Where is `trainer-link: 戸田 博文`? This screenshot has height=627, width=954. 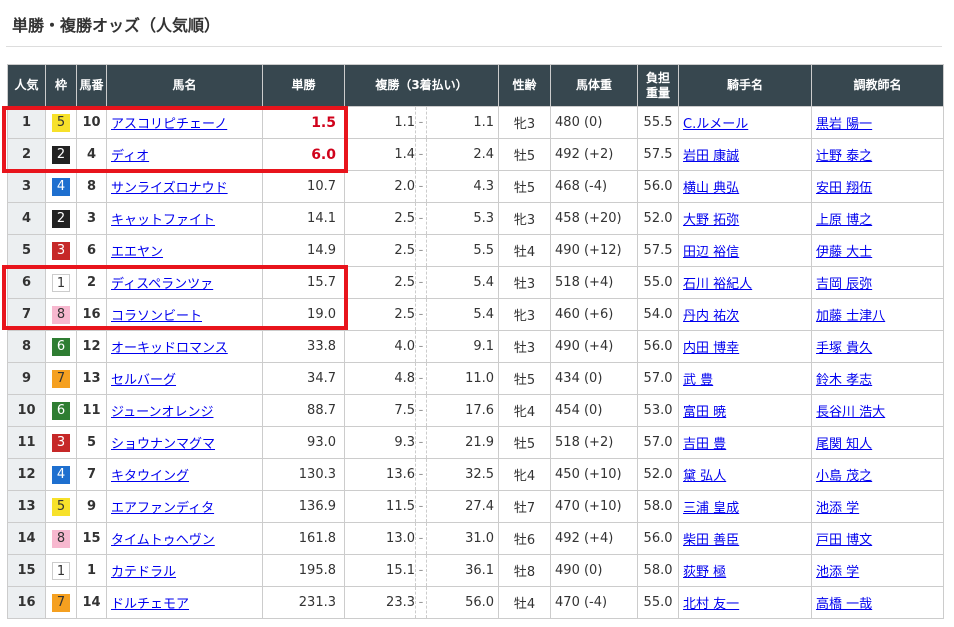 trainer-link: 戸田 博文 is located at coordinates (844, 540).